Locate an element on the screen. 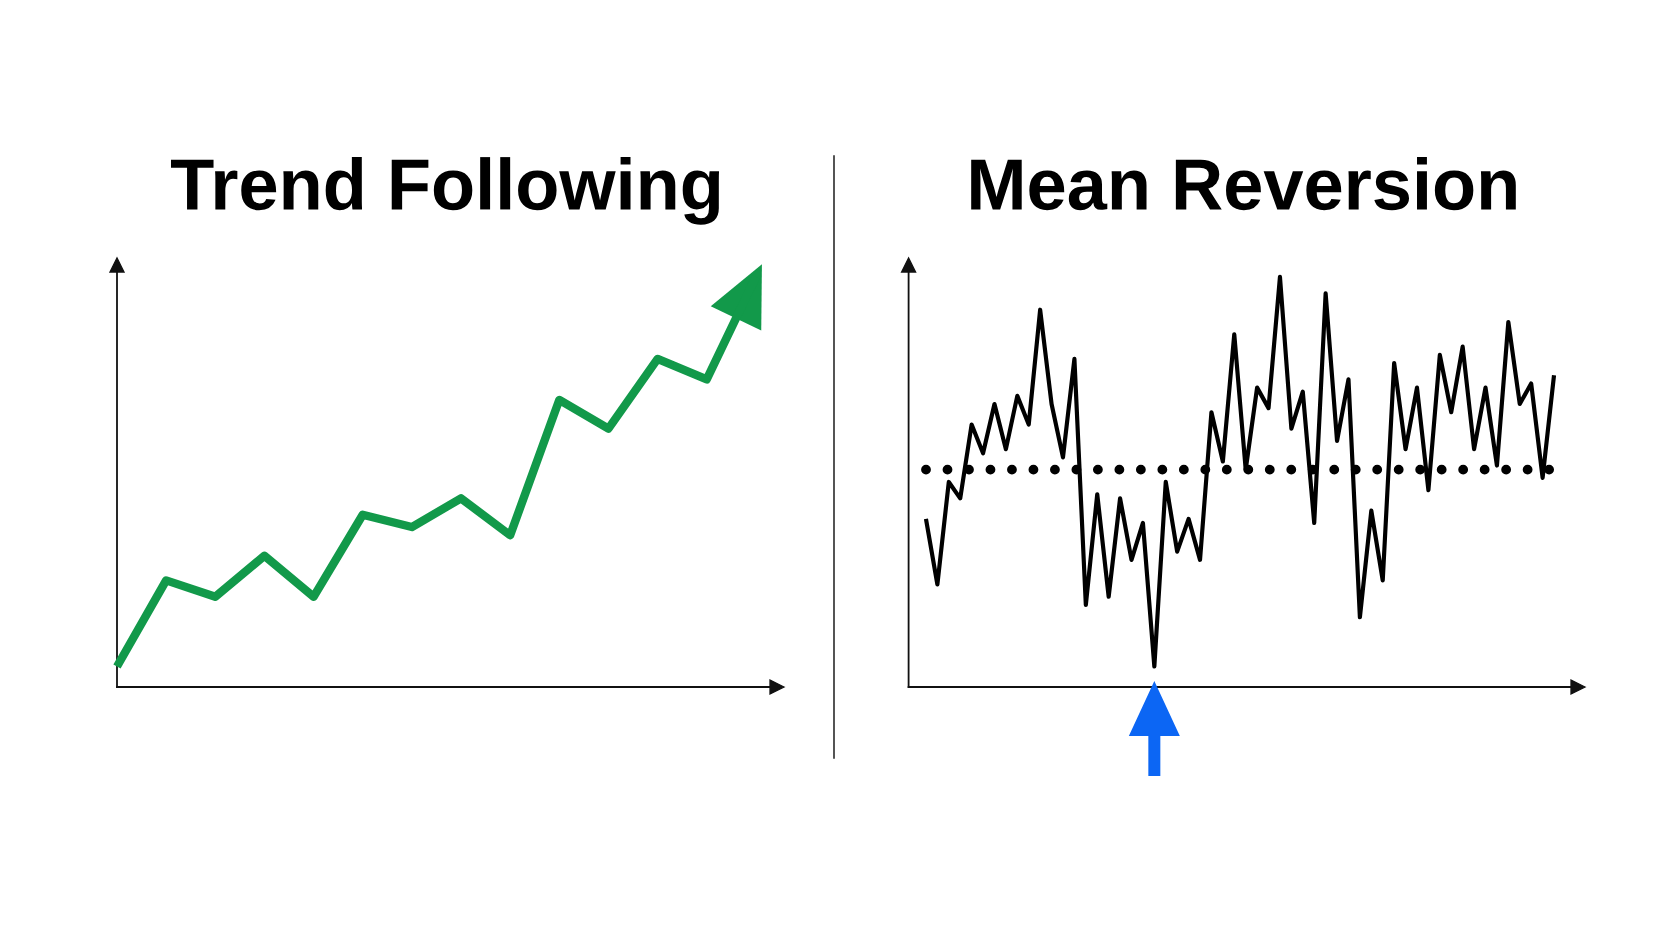  chart-title: Mean Reversion is located at coordinates (1243, 184).